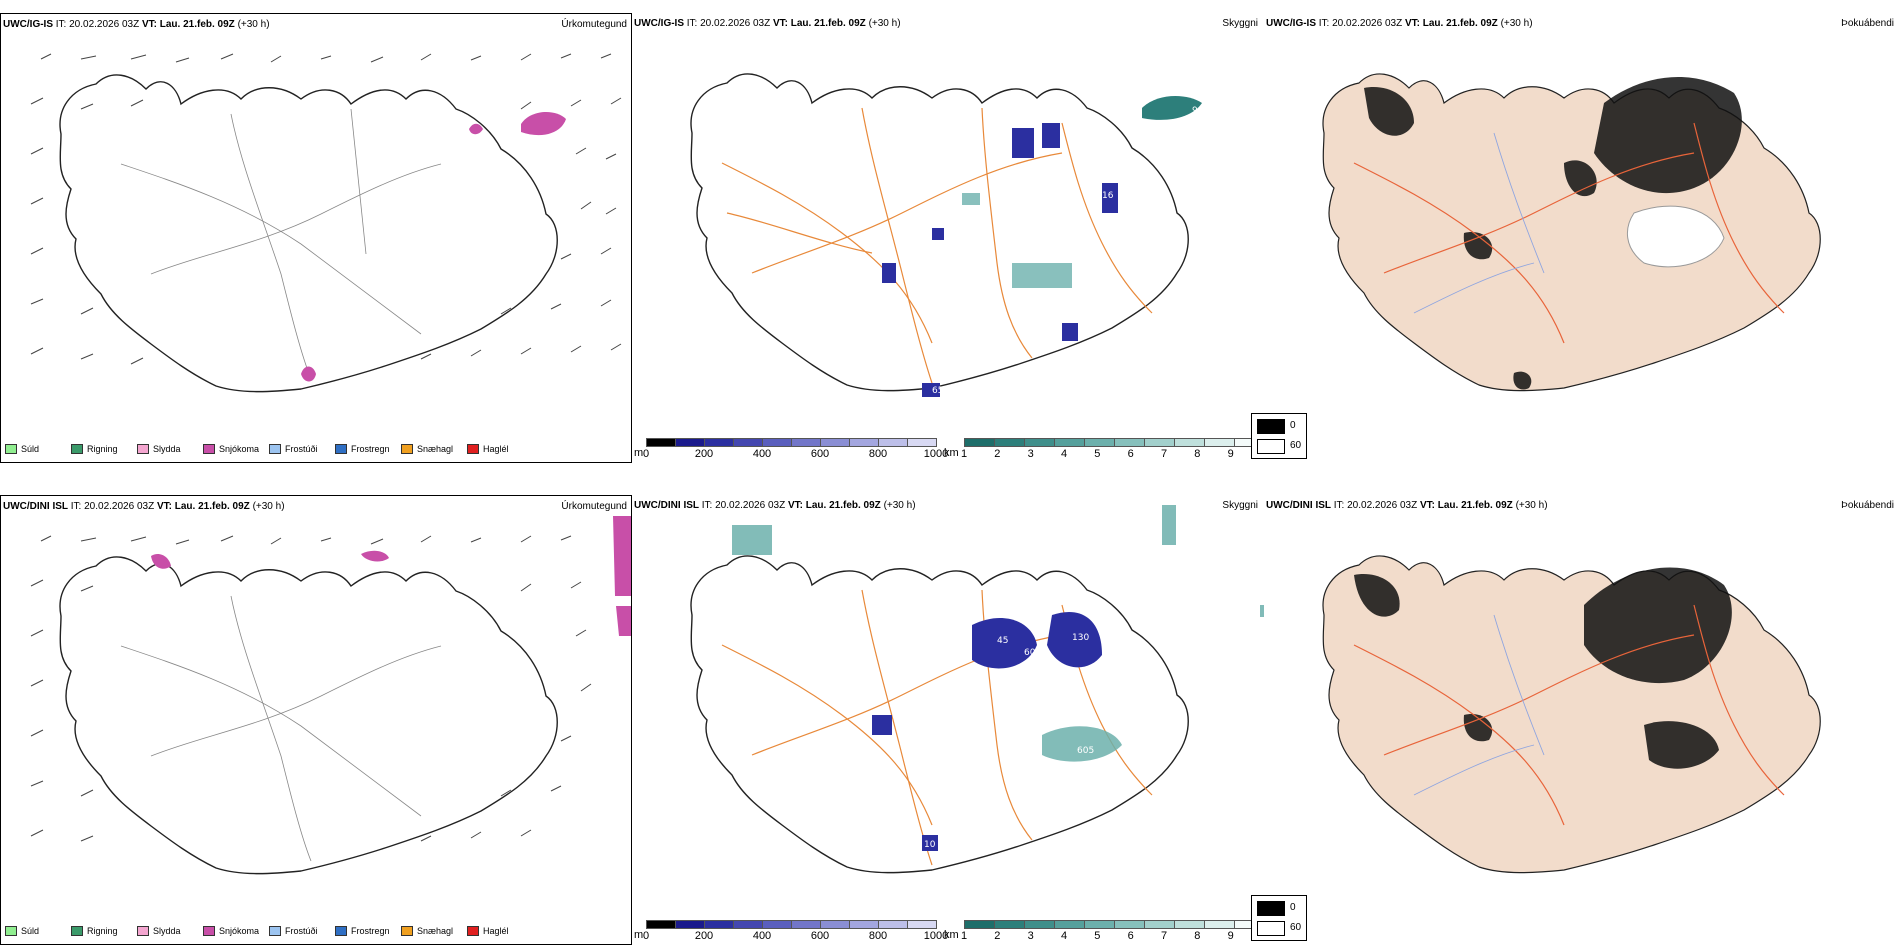 This screenshot has width=1900, height=950. I want to click on legend-label: Slydda, so click(167, 449).